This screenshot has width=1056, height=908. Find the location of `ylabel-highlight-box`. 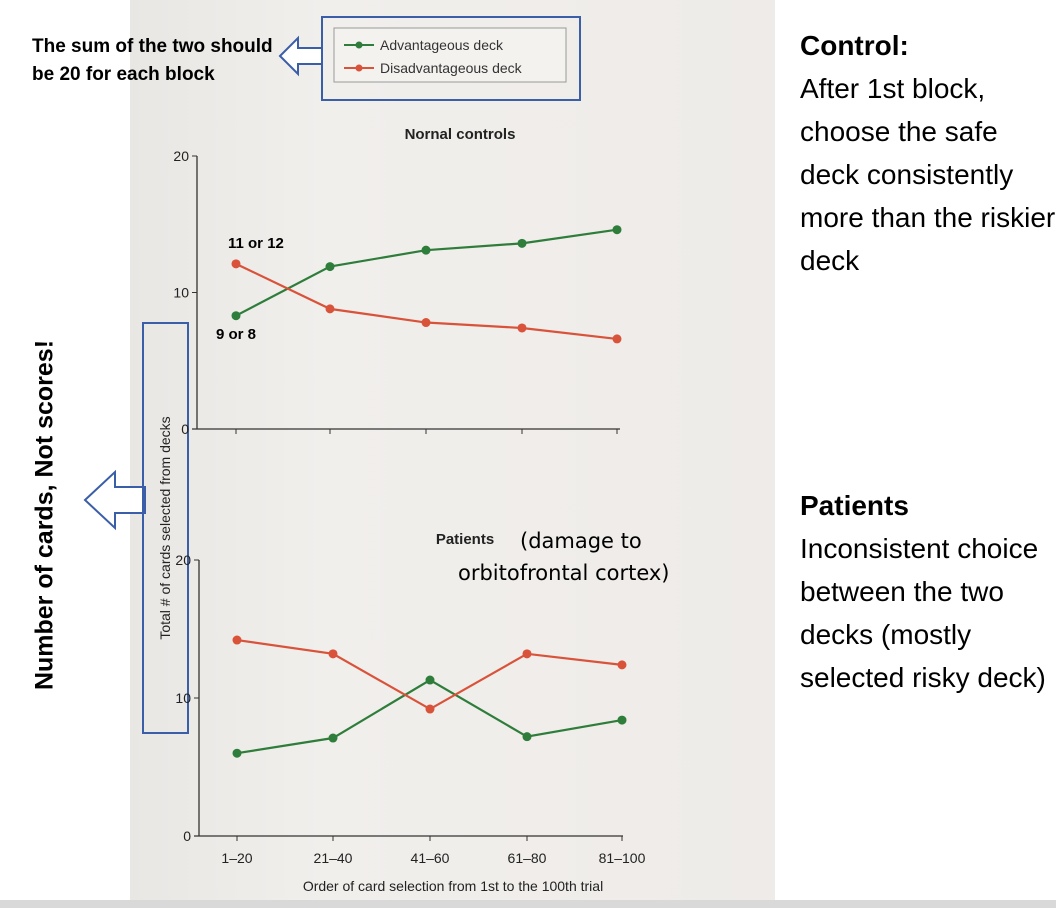

ylabel-highlight-box is located at coordinates (165, 528).